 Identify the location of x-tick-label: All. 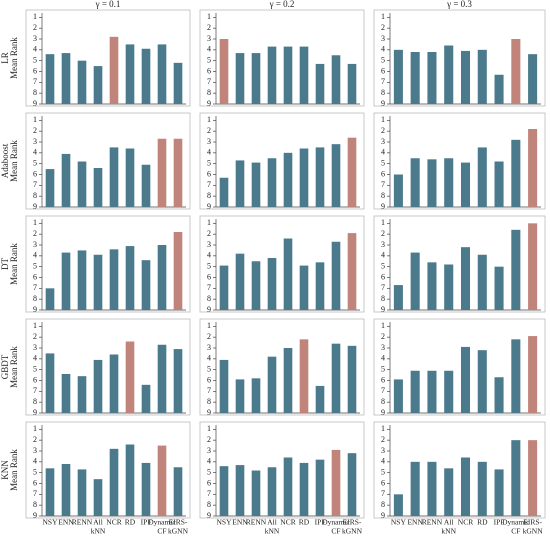
(449, 522).